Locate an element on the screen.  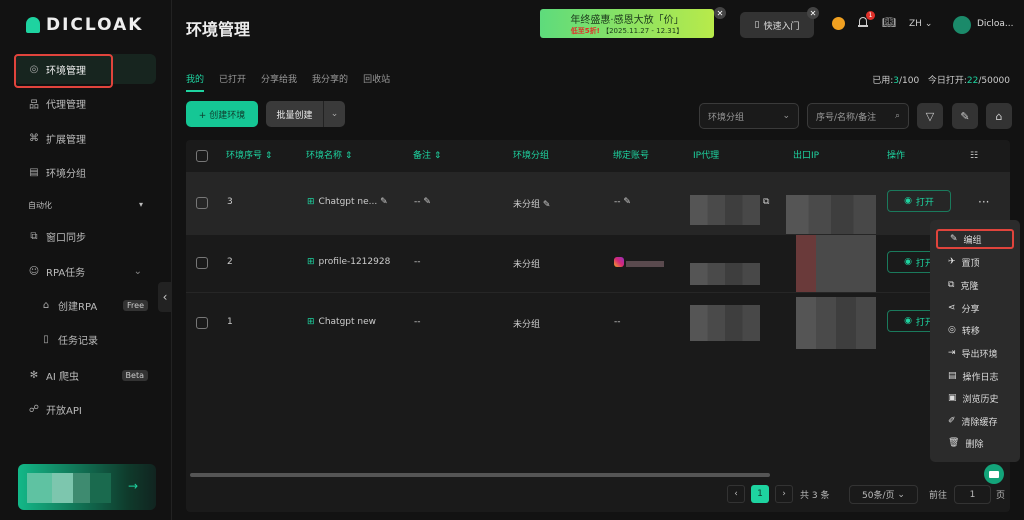
filter-icon: ▽ is located at coordinates (930, 116).